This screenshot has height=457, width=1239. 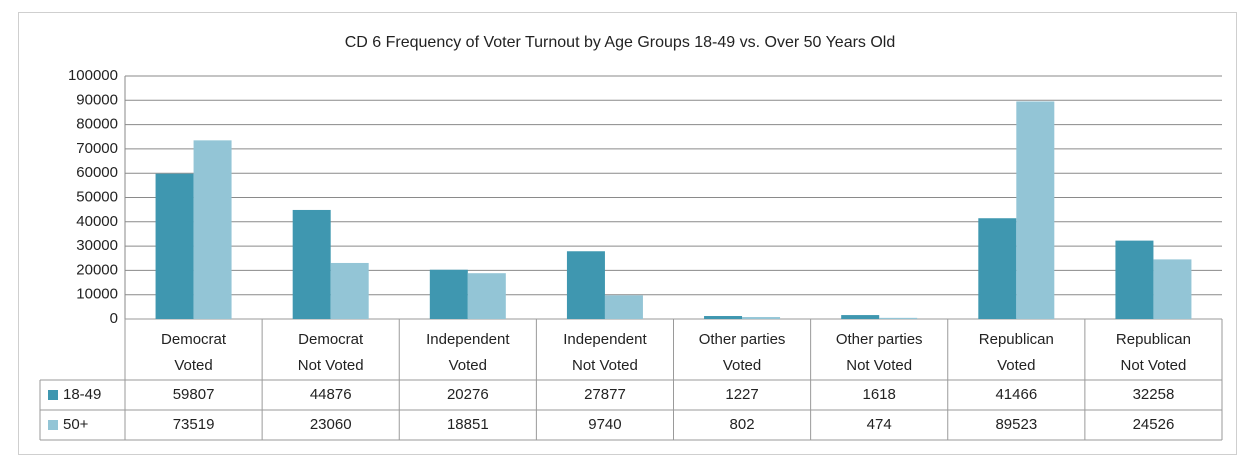 What do you see at coordinates (1154, 424) in the screenshot?
I see `table-value: 24526` at bounding box center [1154, 424].